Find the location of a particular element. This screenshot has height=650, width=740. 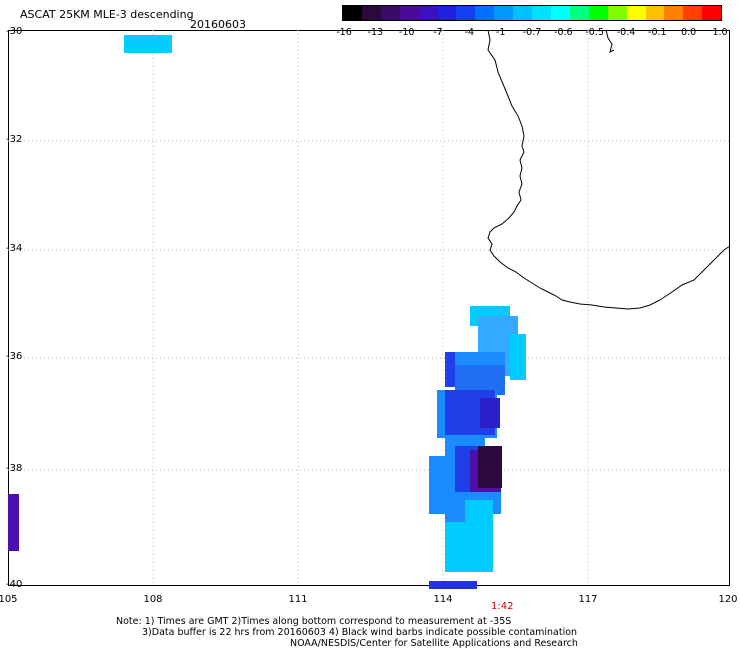

lat-label: -34 is located at coordinates (14, 248).